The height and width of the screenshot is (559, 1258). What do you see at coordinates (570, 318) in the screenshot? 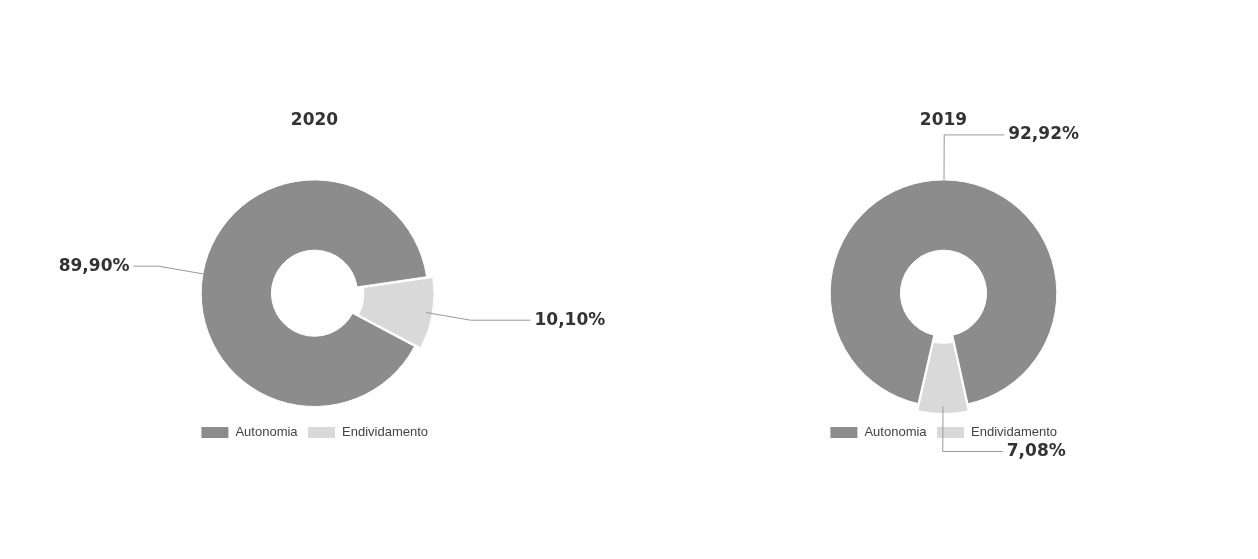
I see `data-label: 10,10%` at bounding box center [570, 318].